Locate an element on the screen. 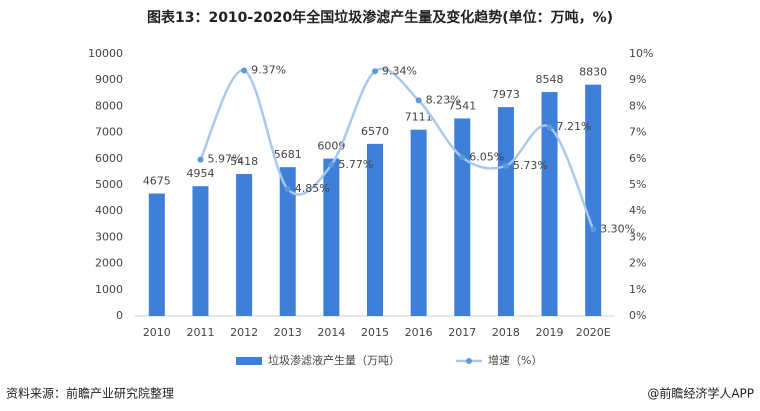  y2-tick-label: 4% is located at coordinates (637, 210).